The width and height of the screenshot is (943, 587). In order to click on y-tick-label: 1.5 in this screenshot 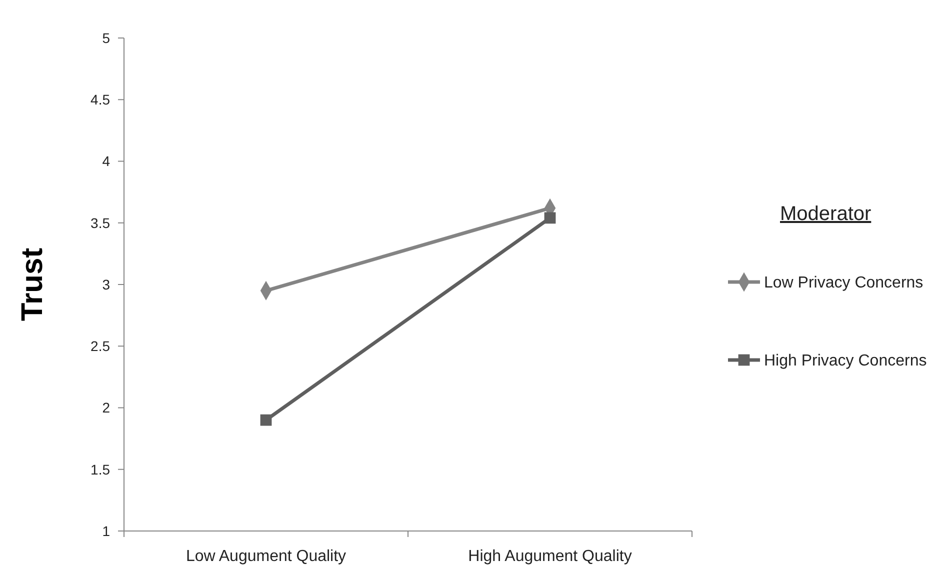, I will do `click(100, 469)`.